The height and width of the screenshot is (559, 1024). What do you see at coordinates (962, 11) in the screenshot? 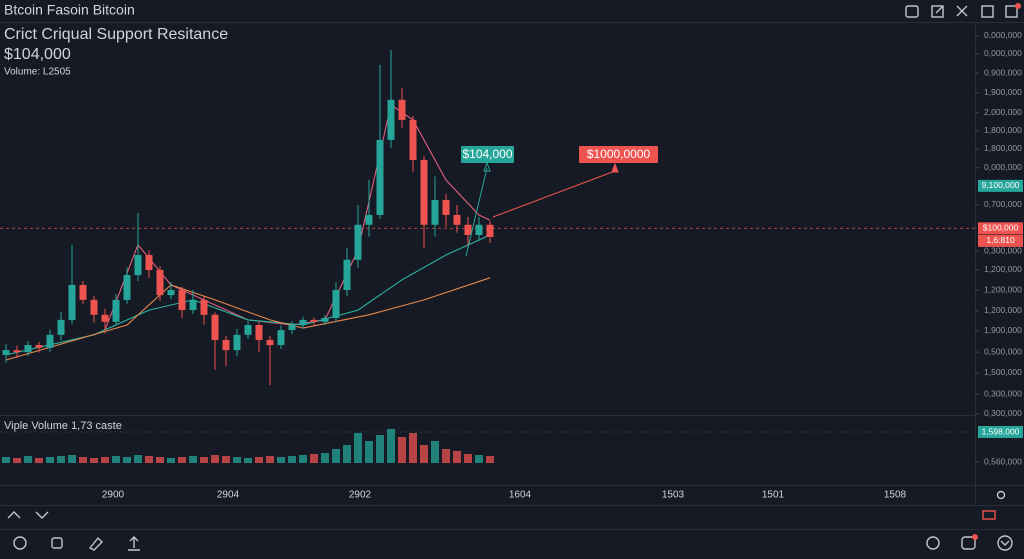
I see `icon-close` at bounding box center [962, 11].